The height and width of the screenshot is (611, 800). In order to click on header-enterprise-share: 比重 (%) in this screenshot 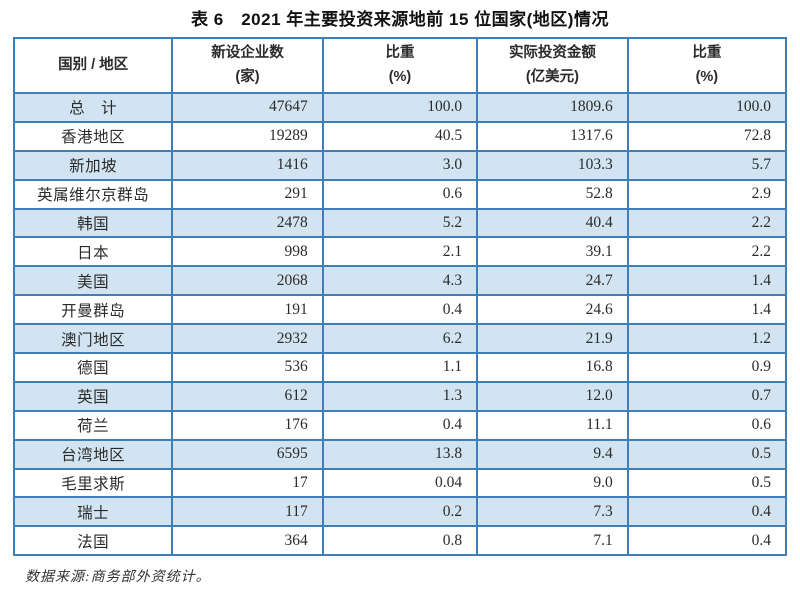, I will do `click(400, 65)`.